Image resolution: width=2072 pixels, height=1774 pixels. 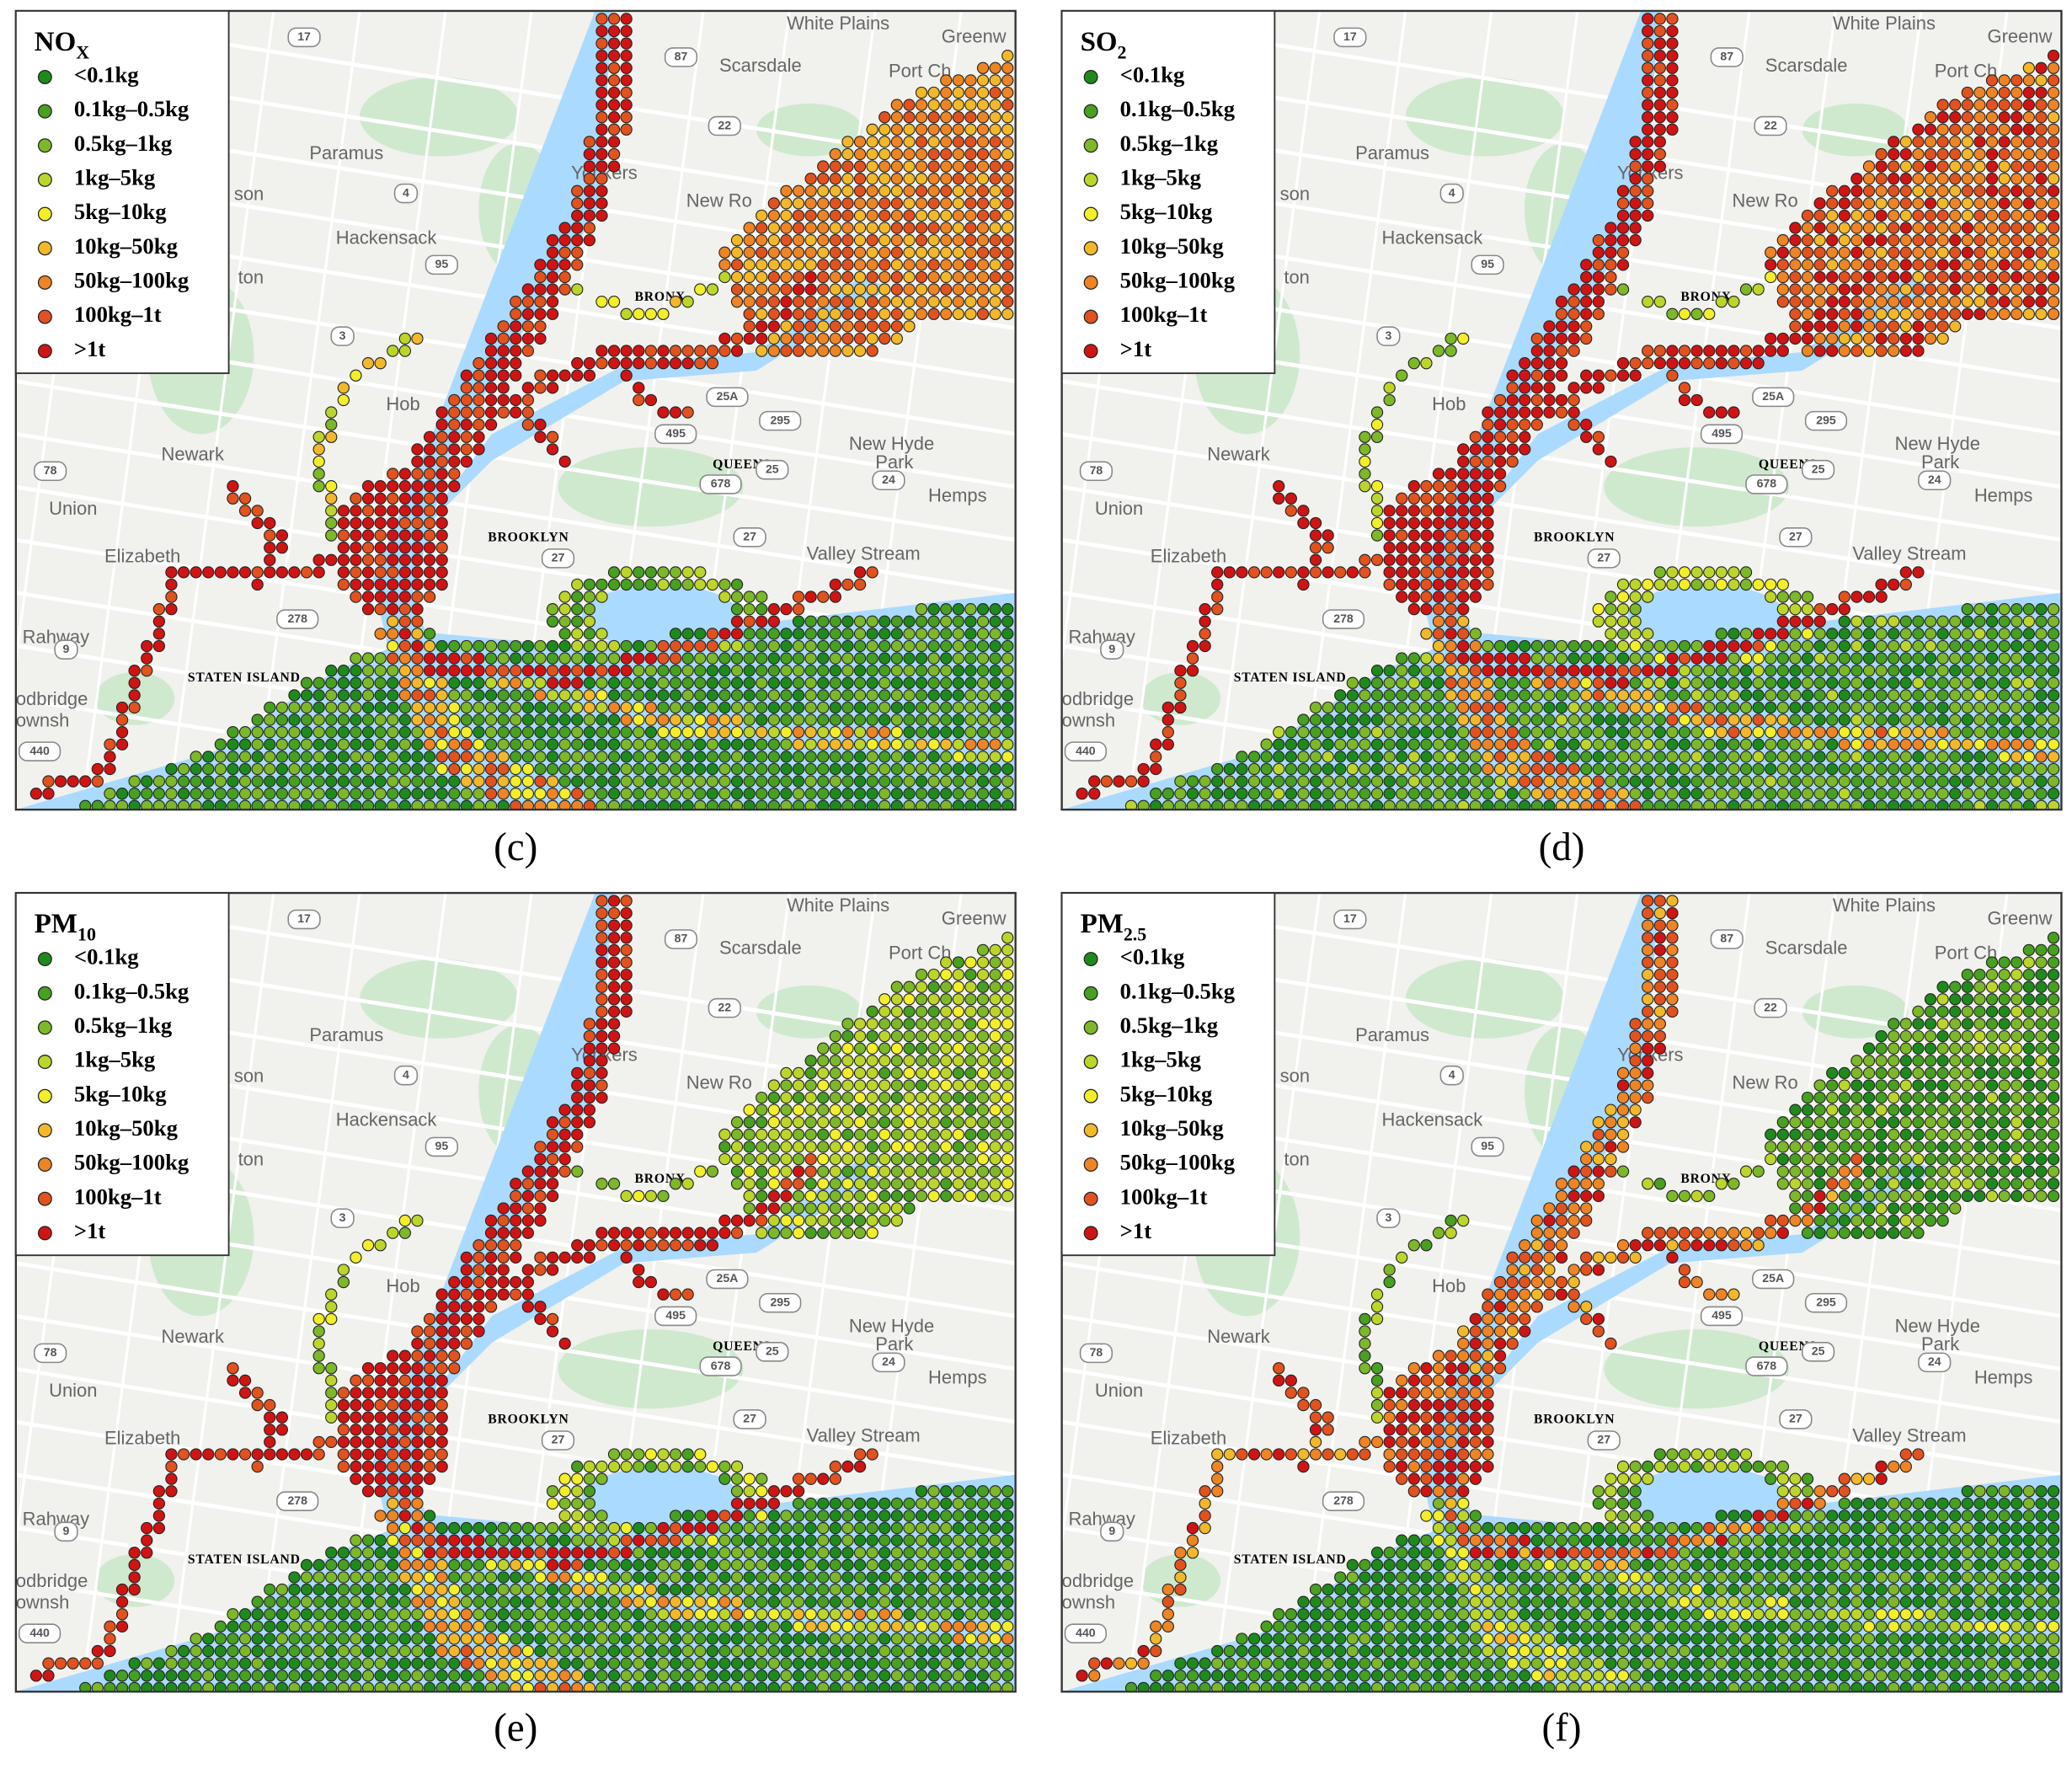 I want to click on place-label: Hemps, so click(x=2003, y=495).